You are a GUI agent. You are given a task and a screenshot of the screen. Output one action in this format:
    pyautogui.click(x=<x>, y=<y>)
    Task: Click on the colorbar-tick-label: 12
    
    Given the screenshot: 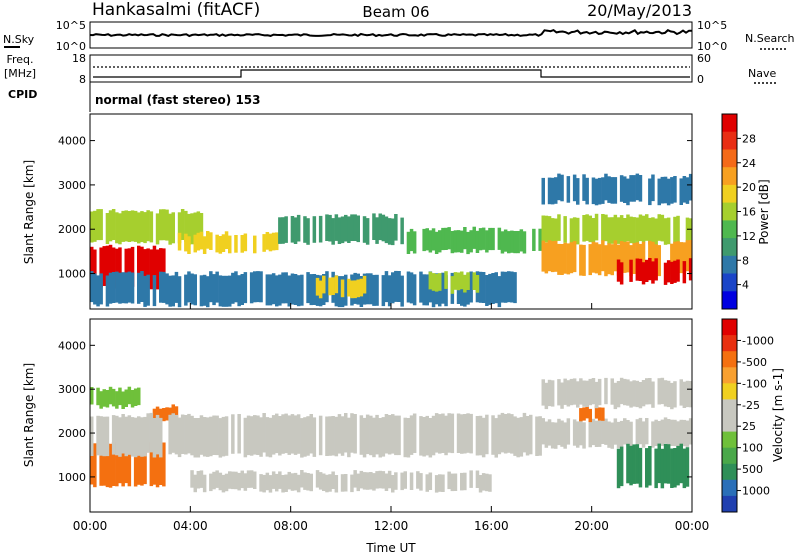 What is the action you would take?
    pyautogui.click(x=749, y=236)
    